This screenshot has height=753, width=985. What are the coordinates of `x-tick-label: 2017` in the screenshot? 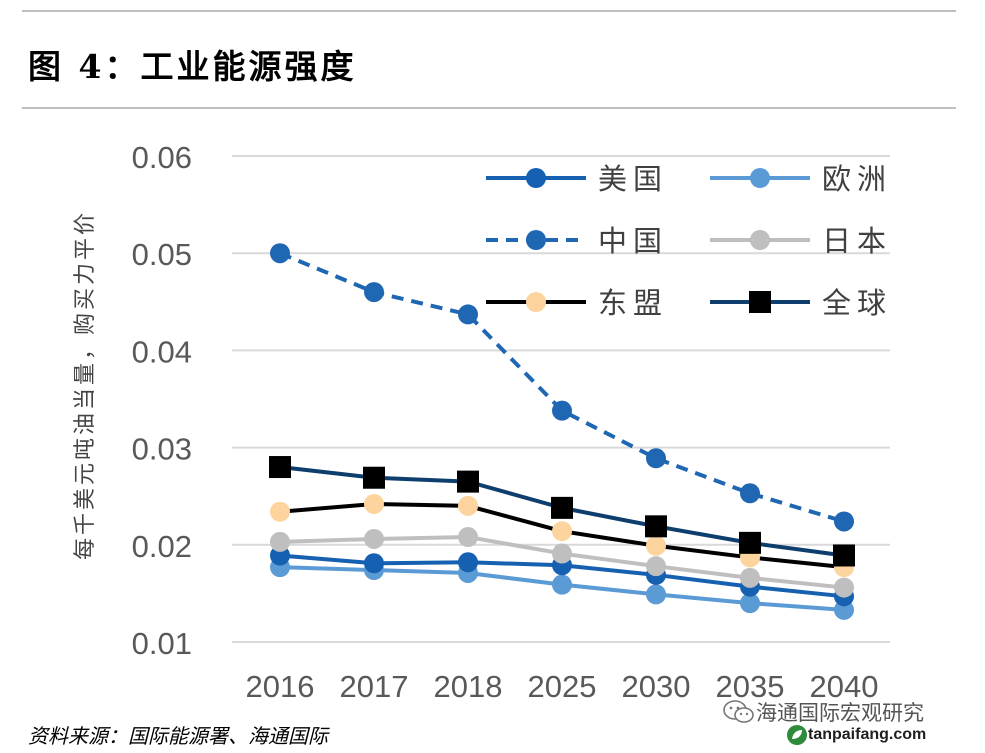 It's located at (374, 686).